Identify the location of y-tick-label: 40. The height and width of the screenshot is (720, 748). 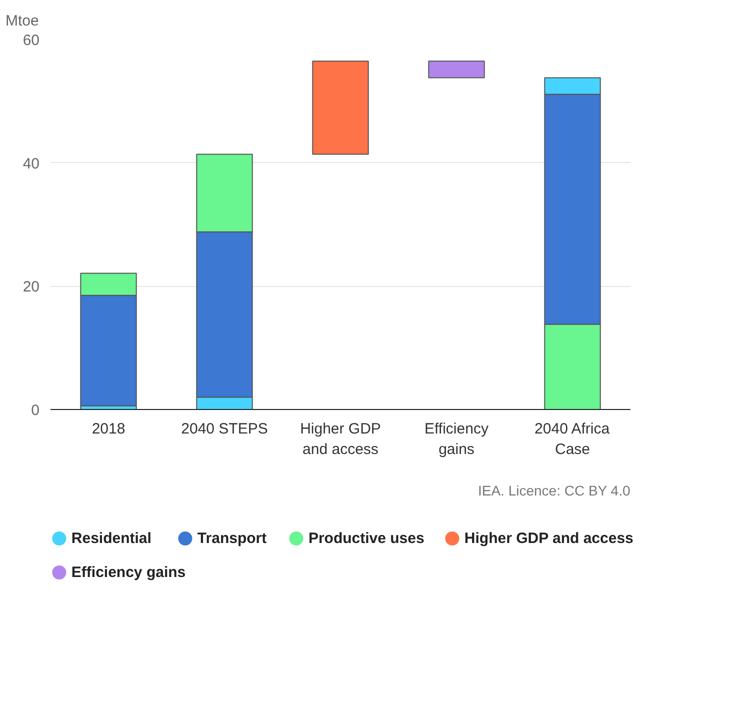
(31, 163).